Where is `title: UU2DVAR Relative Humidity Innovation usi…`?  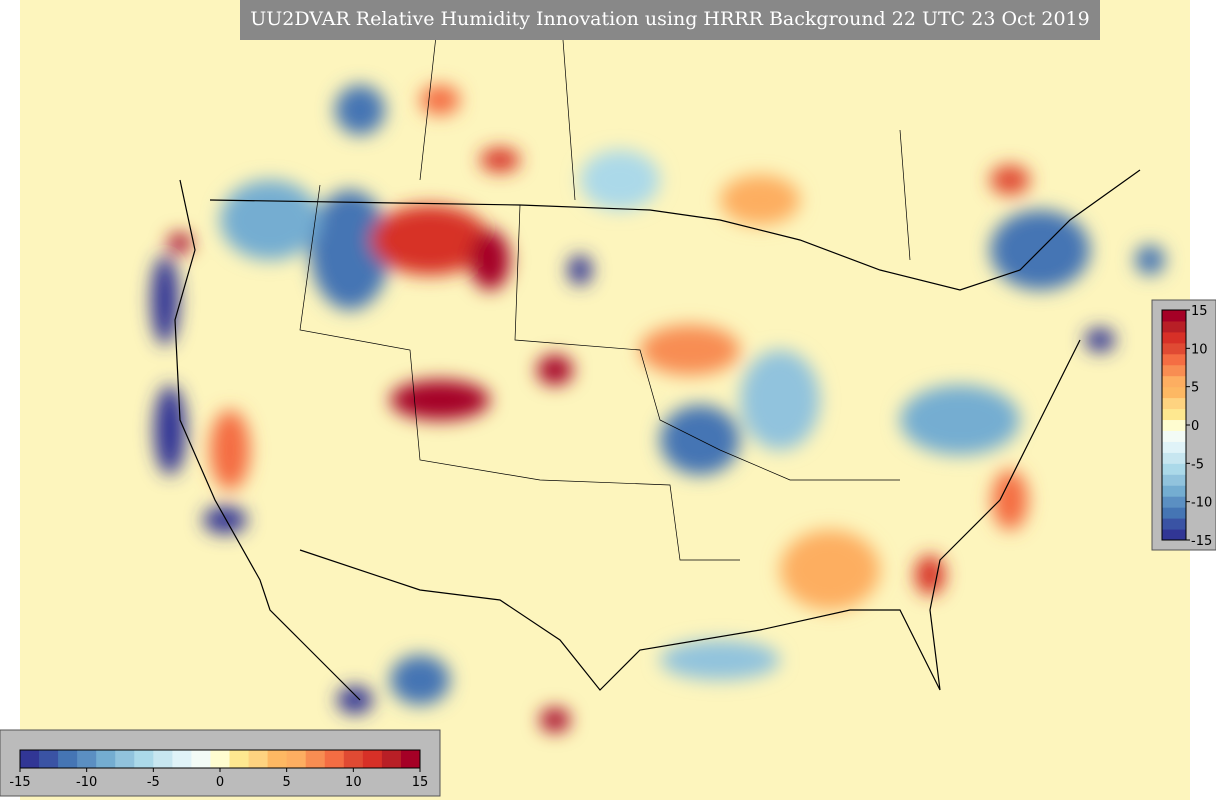
title: UU2DVAR Relative Humidity Innovation usi… is located at coordinates (669, 19).